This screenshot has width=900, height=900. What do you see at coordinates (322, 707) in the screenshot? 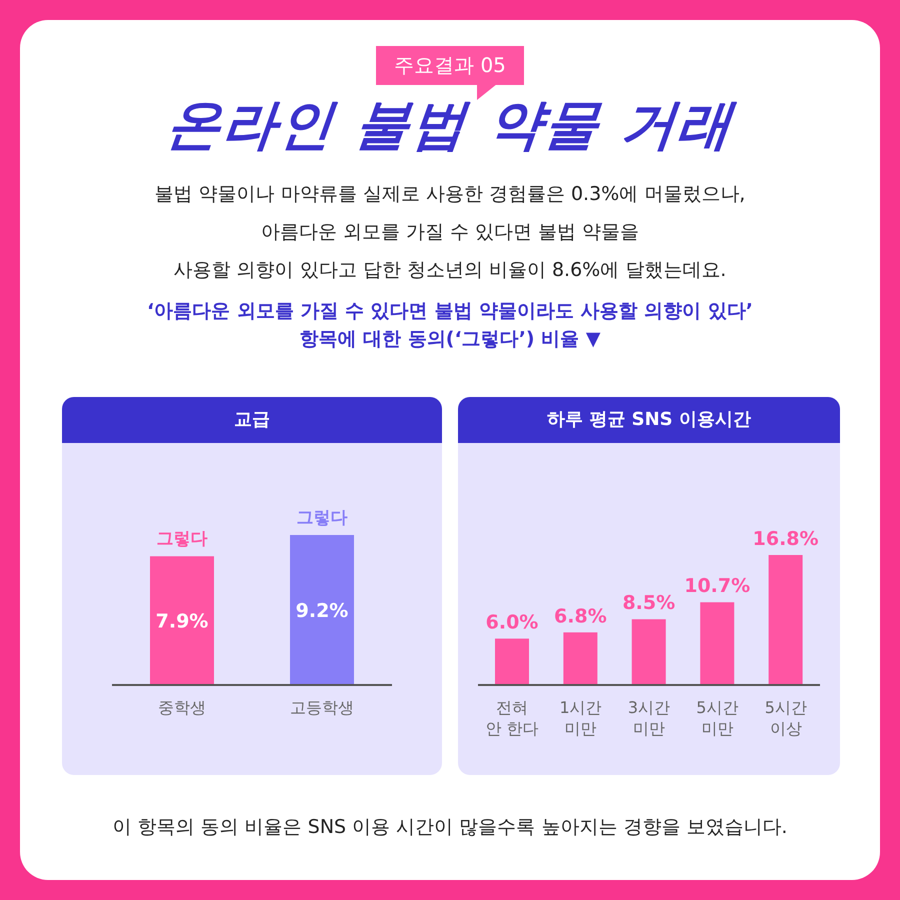
I see `x-tick-label: 고등학생` at bounding box center [322, 707].